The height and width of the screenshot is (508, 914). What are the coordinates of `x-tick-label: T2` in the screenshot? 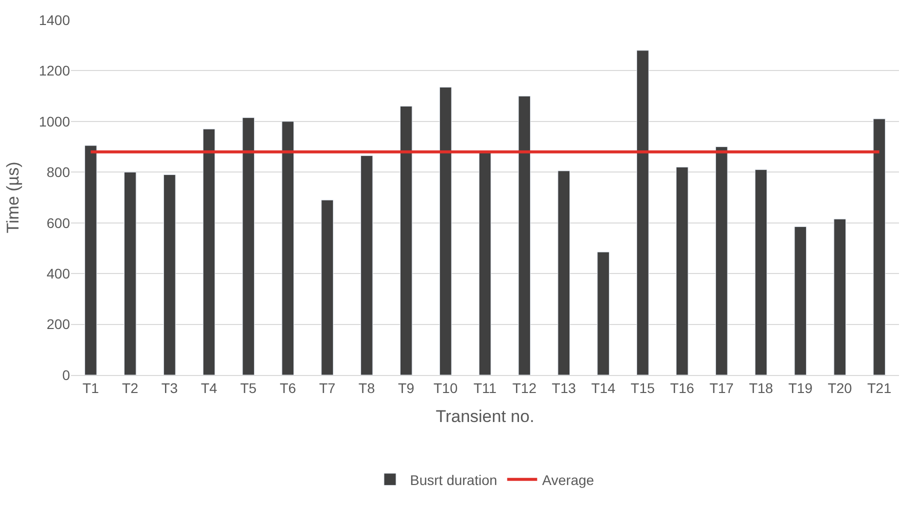 It's located at (130, 388).